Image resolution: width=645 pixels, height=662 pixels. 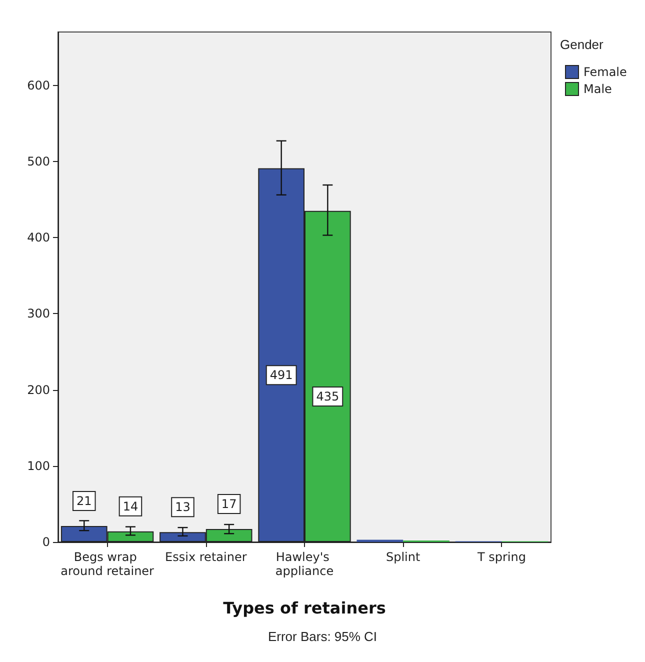 I want to click on y-tick-label: 0, so click(x=46, y=542).